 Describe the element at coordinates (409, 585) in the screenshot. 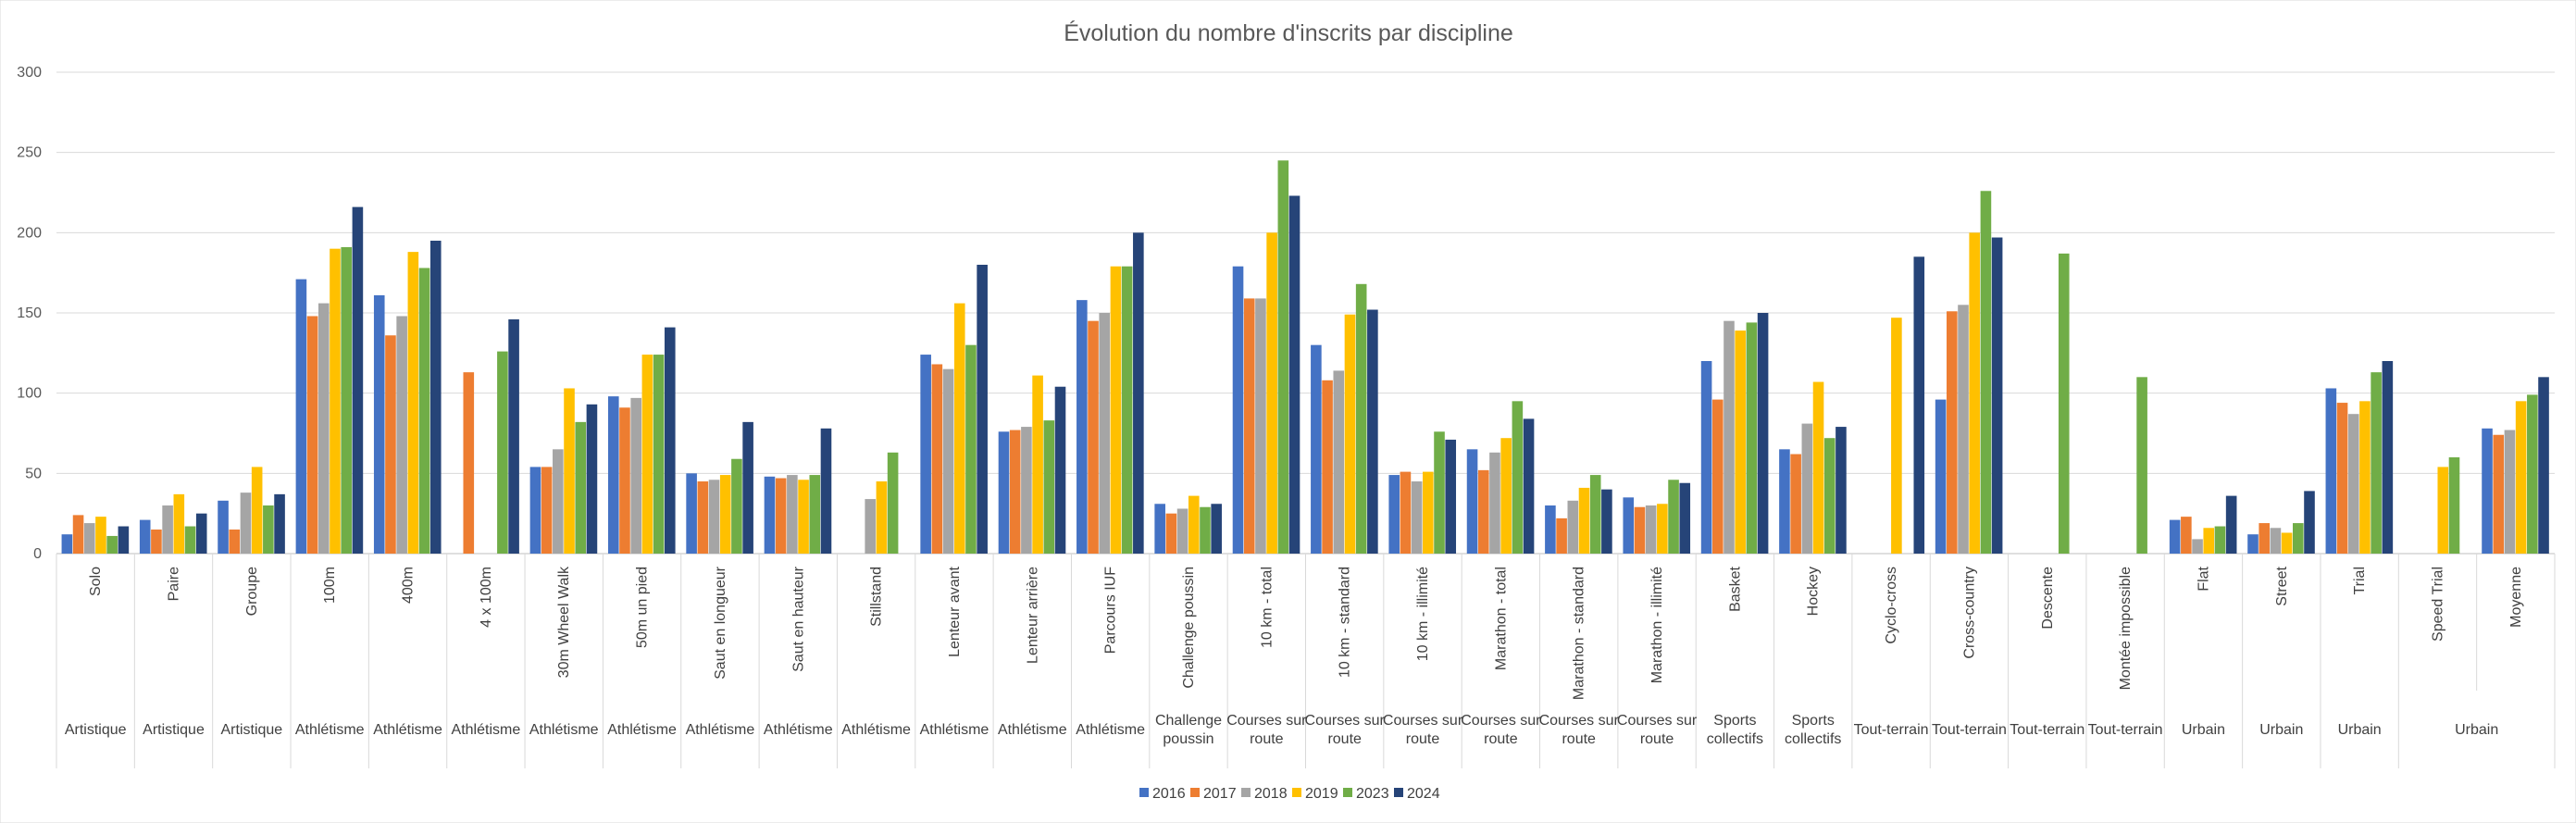

I see `category-label: 400m` at that location.